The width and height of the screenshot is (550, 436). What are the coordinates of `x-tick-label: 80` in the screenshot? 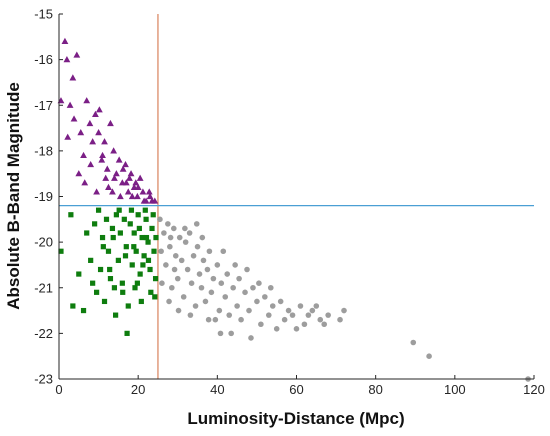 It's located at (375, 389).